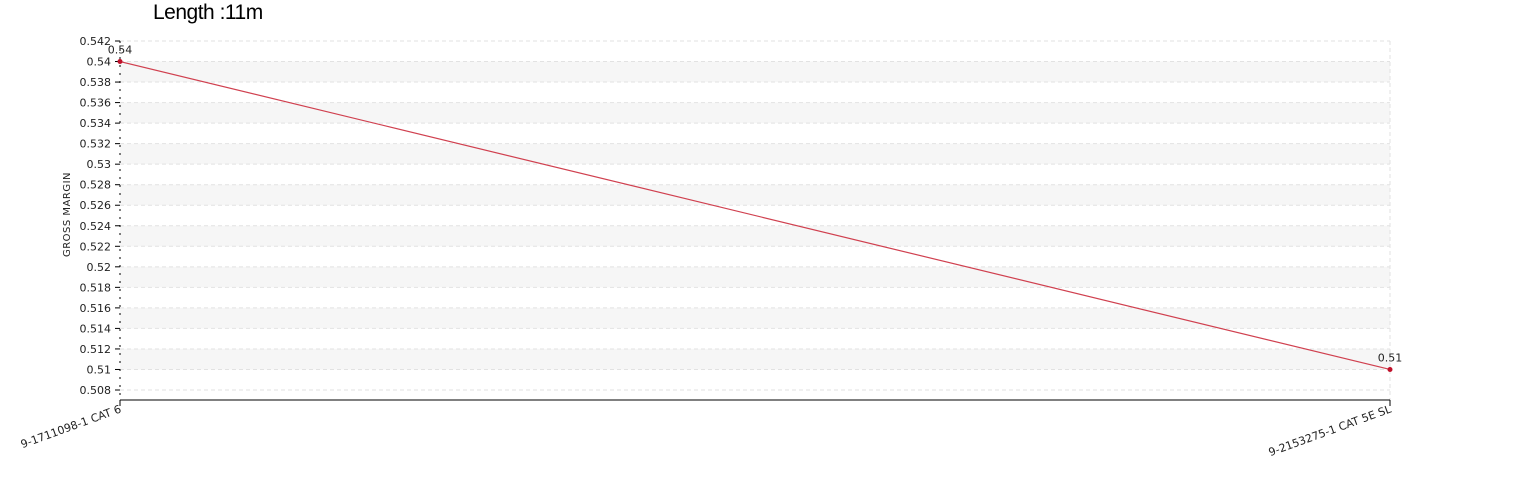 The width and height of the screenshot is (1520, 480). I want to click on y-tick-label: 0.508, so click(96, 390).